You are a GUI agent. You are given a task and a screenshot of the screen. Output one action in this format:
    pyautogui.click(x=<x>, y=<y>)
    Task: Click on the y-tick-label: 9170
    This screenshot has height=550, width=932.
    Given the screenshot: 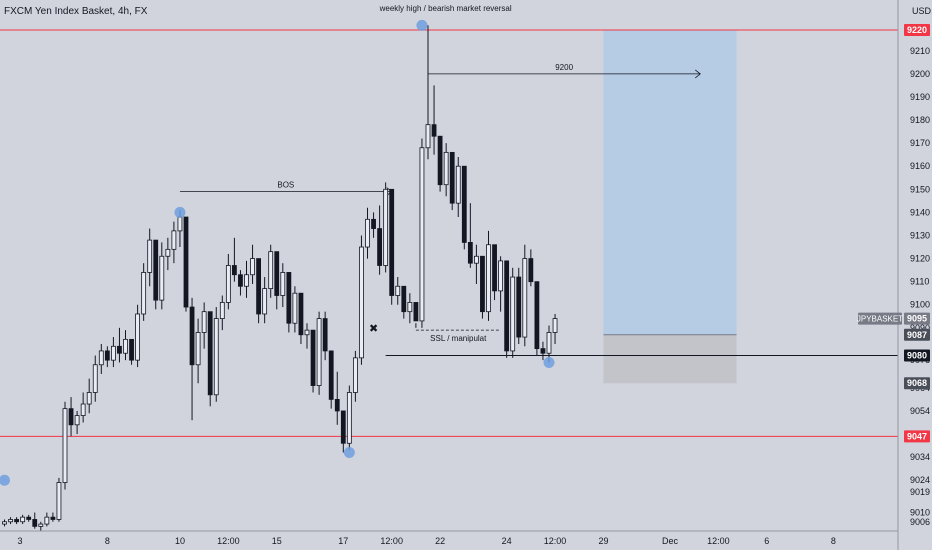 What is the action you would take?
    pyautogui.click(x=920, y=143)
    